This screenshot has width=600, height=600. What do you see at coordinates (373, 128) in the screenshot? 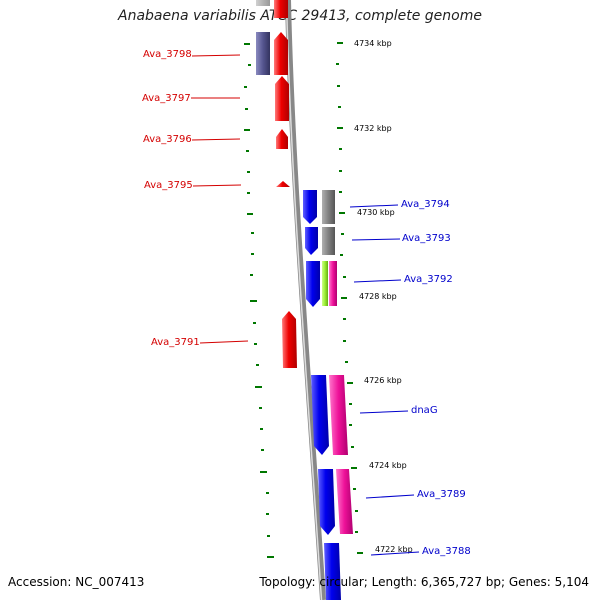
I see `scale-label: 4732 kbp` at bounding box center [373, 128].